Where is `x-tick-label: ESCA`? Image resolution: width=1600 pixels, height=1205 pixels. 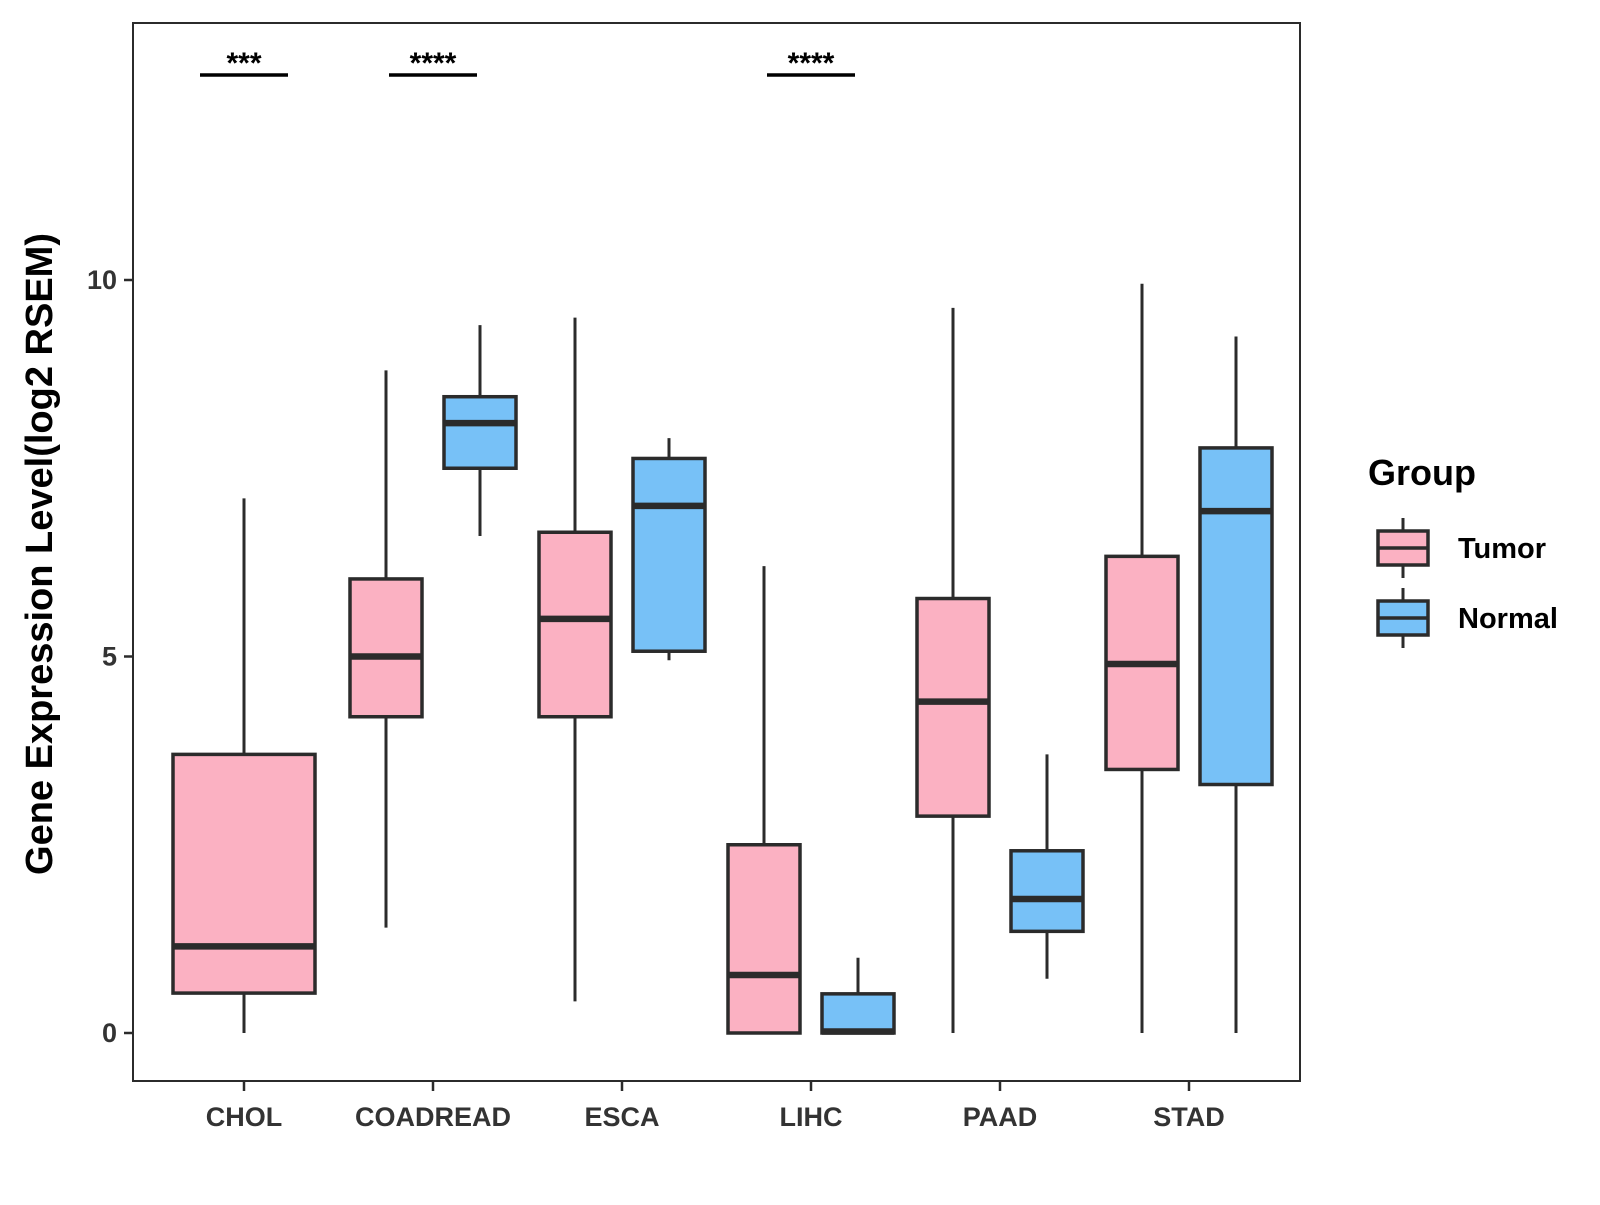 x-tick-label: ESCA is located at coordinates (621, 1117).